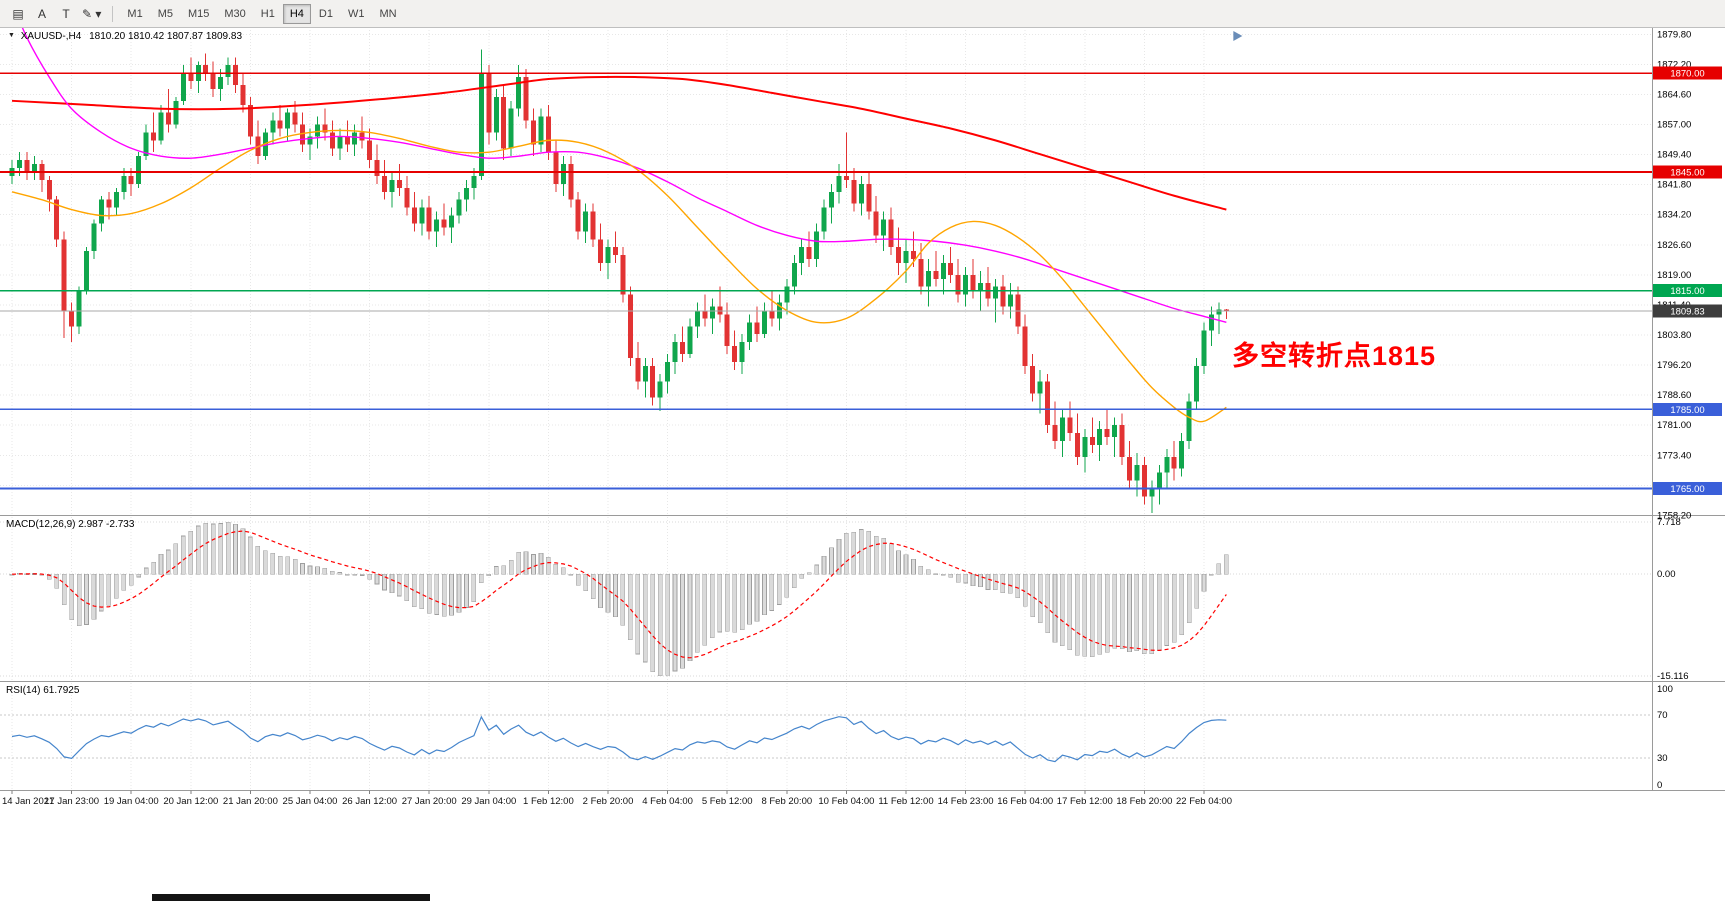  What do you see at coordinates (1662, 758) in the screenshot?
I see `rsi-axis-label: 30` at bounding box center [1662, 758].